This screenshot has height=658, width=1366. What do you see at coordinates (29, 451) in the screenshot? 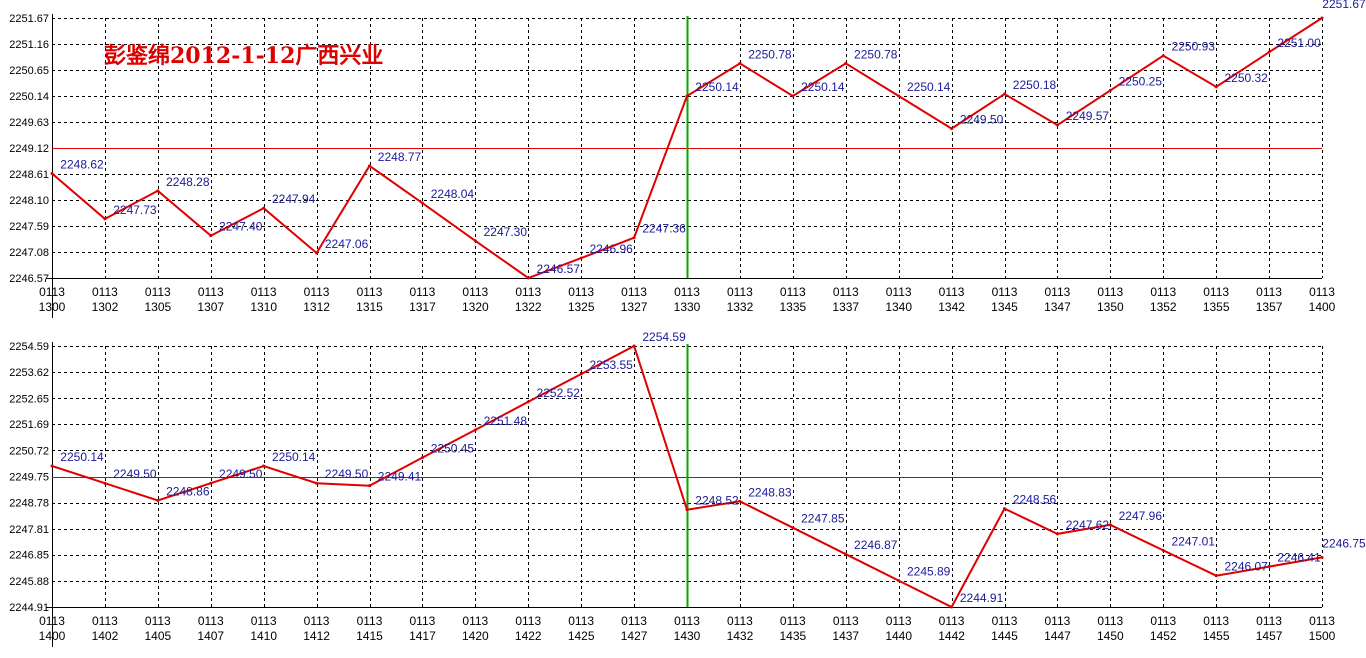
I see `y-tick-label: 2250.72` at bounding box center [29, 451].